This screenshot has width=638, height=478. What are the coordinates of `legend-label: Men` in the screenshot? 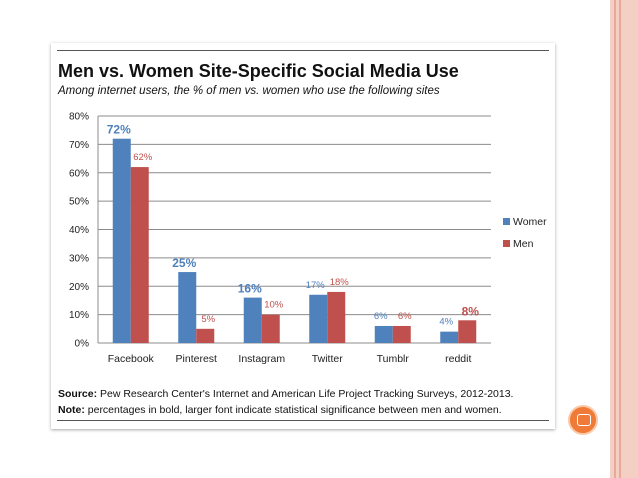 It's located at (523, 244).